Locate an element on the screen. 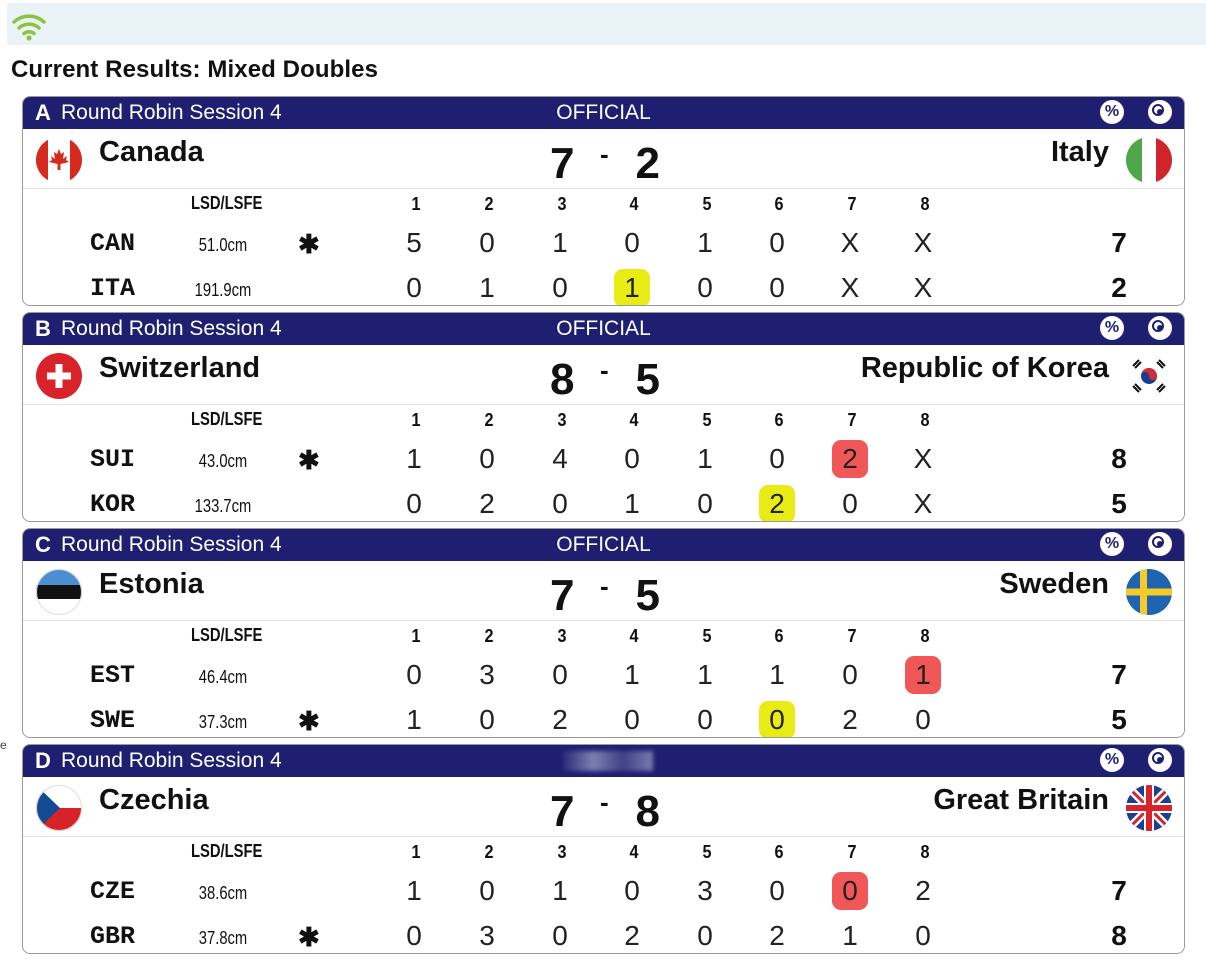  team-abbr: SWE is located at coordinates (113, 720).